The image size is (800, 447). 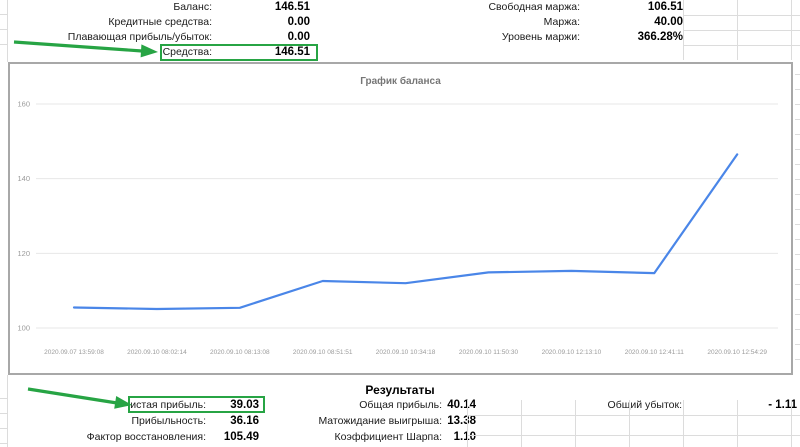 I want to click on x-tick-label: 2020.09.10 12:54:29, so click(x=737, y=352).